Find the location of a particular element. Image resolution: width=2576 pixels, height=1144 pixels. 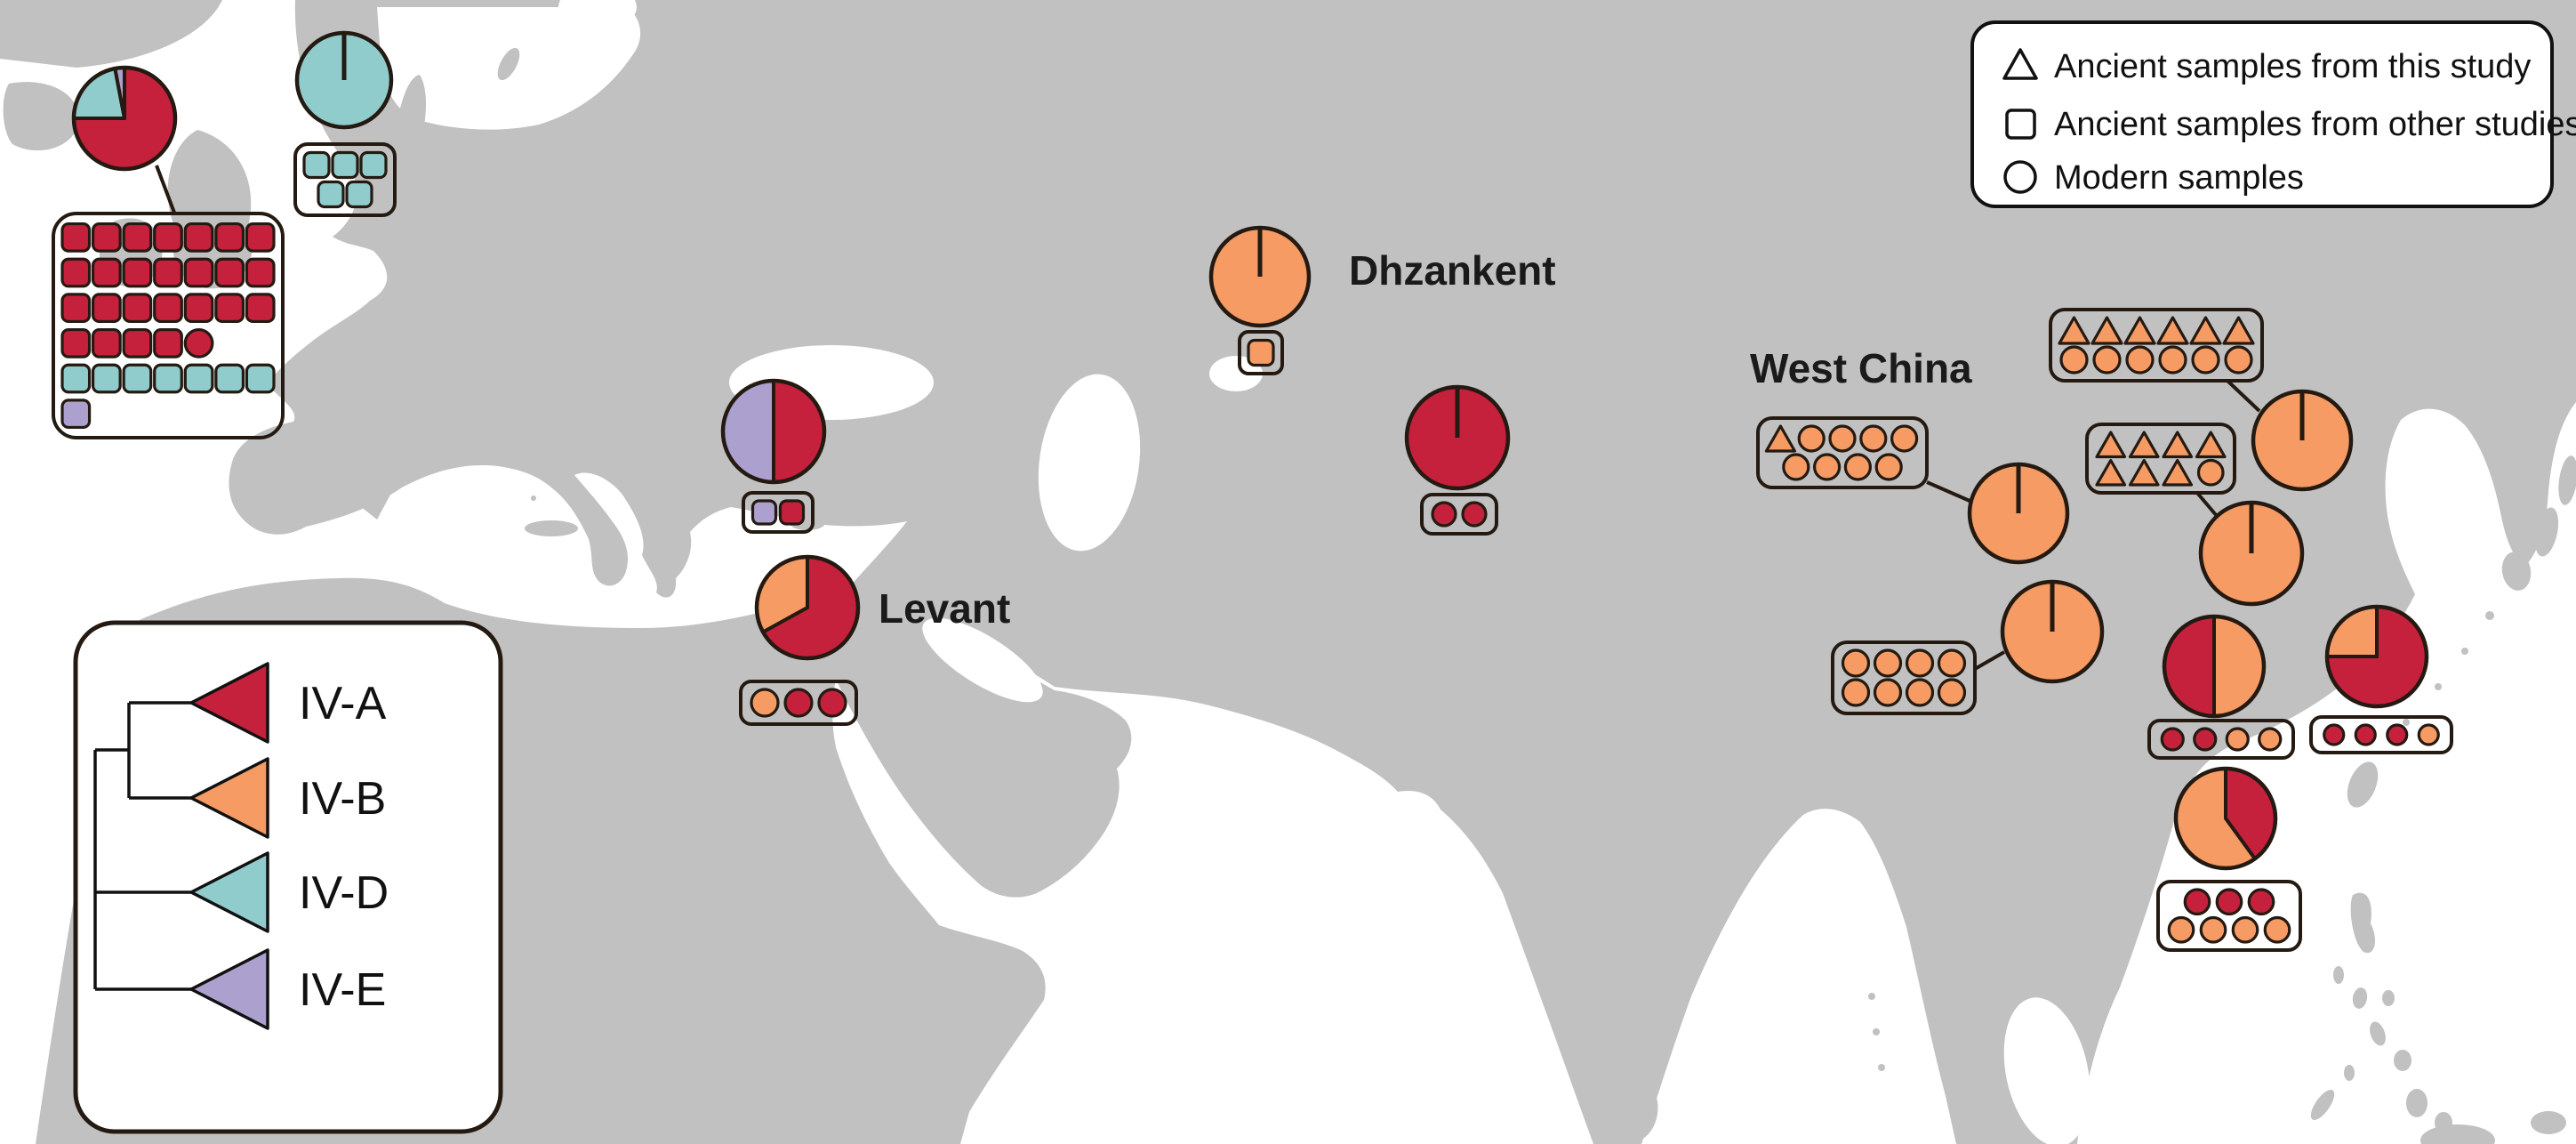

island-denmark is located at coordinates (410, 110).